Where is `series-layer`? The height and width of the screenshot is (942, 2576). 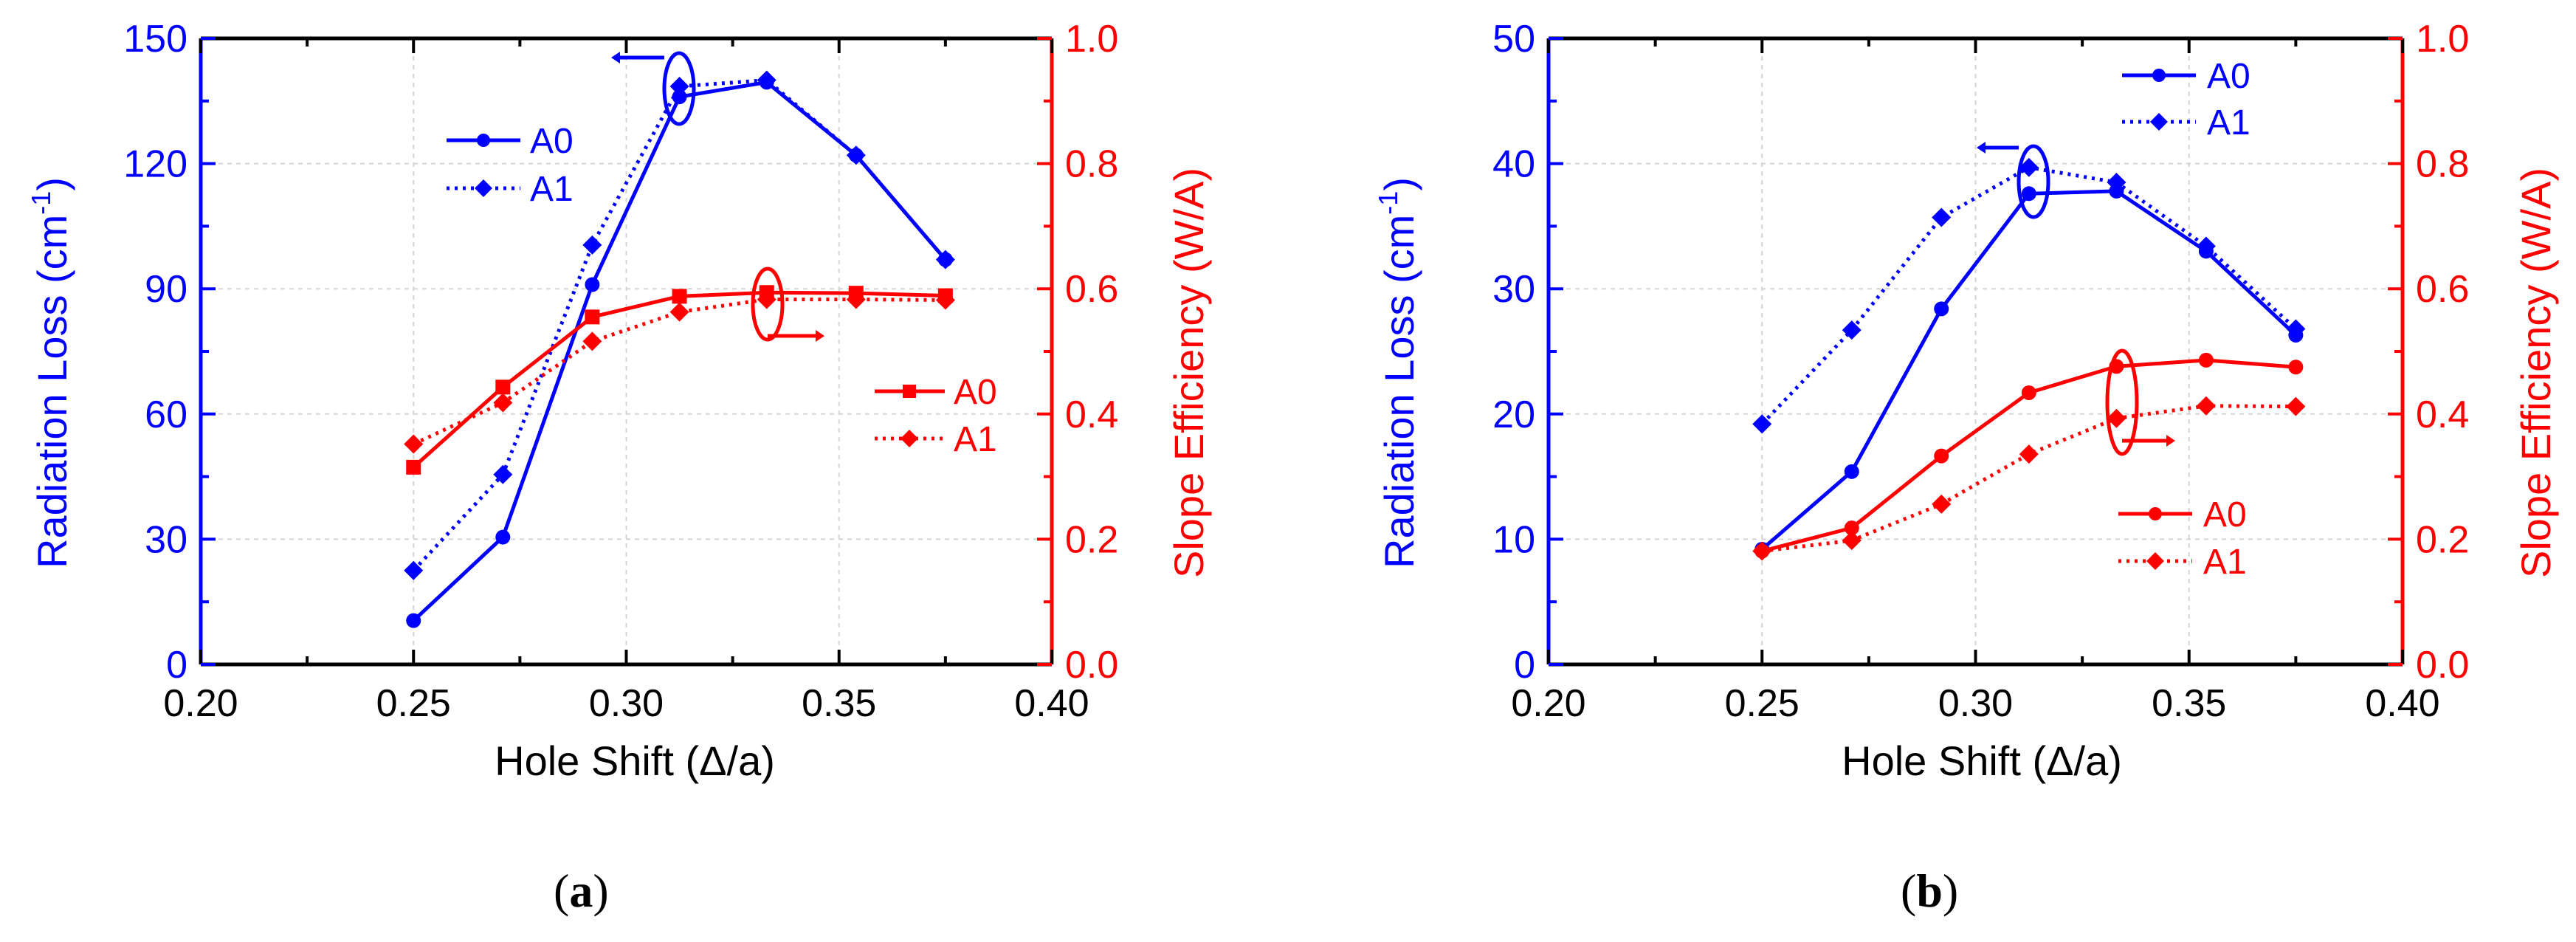
series-layer is located at coordinates (680, 349).